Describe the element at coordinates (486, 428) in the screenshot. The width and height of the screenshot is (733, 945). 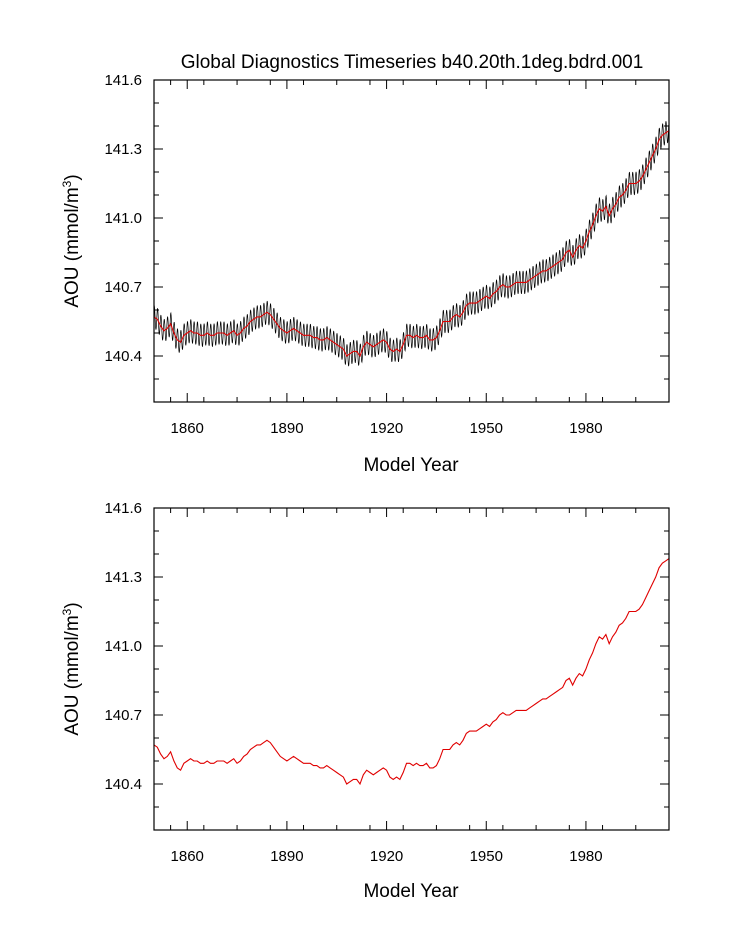
I see `top-xtick-label: 1950` at that location.